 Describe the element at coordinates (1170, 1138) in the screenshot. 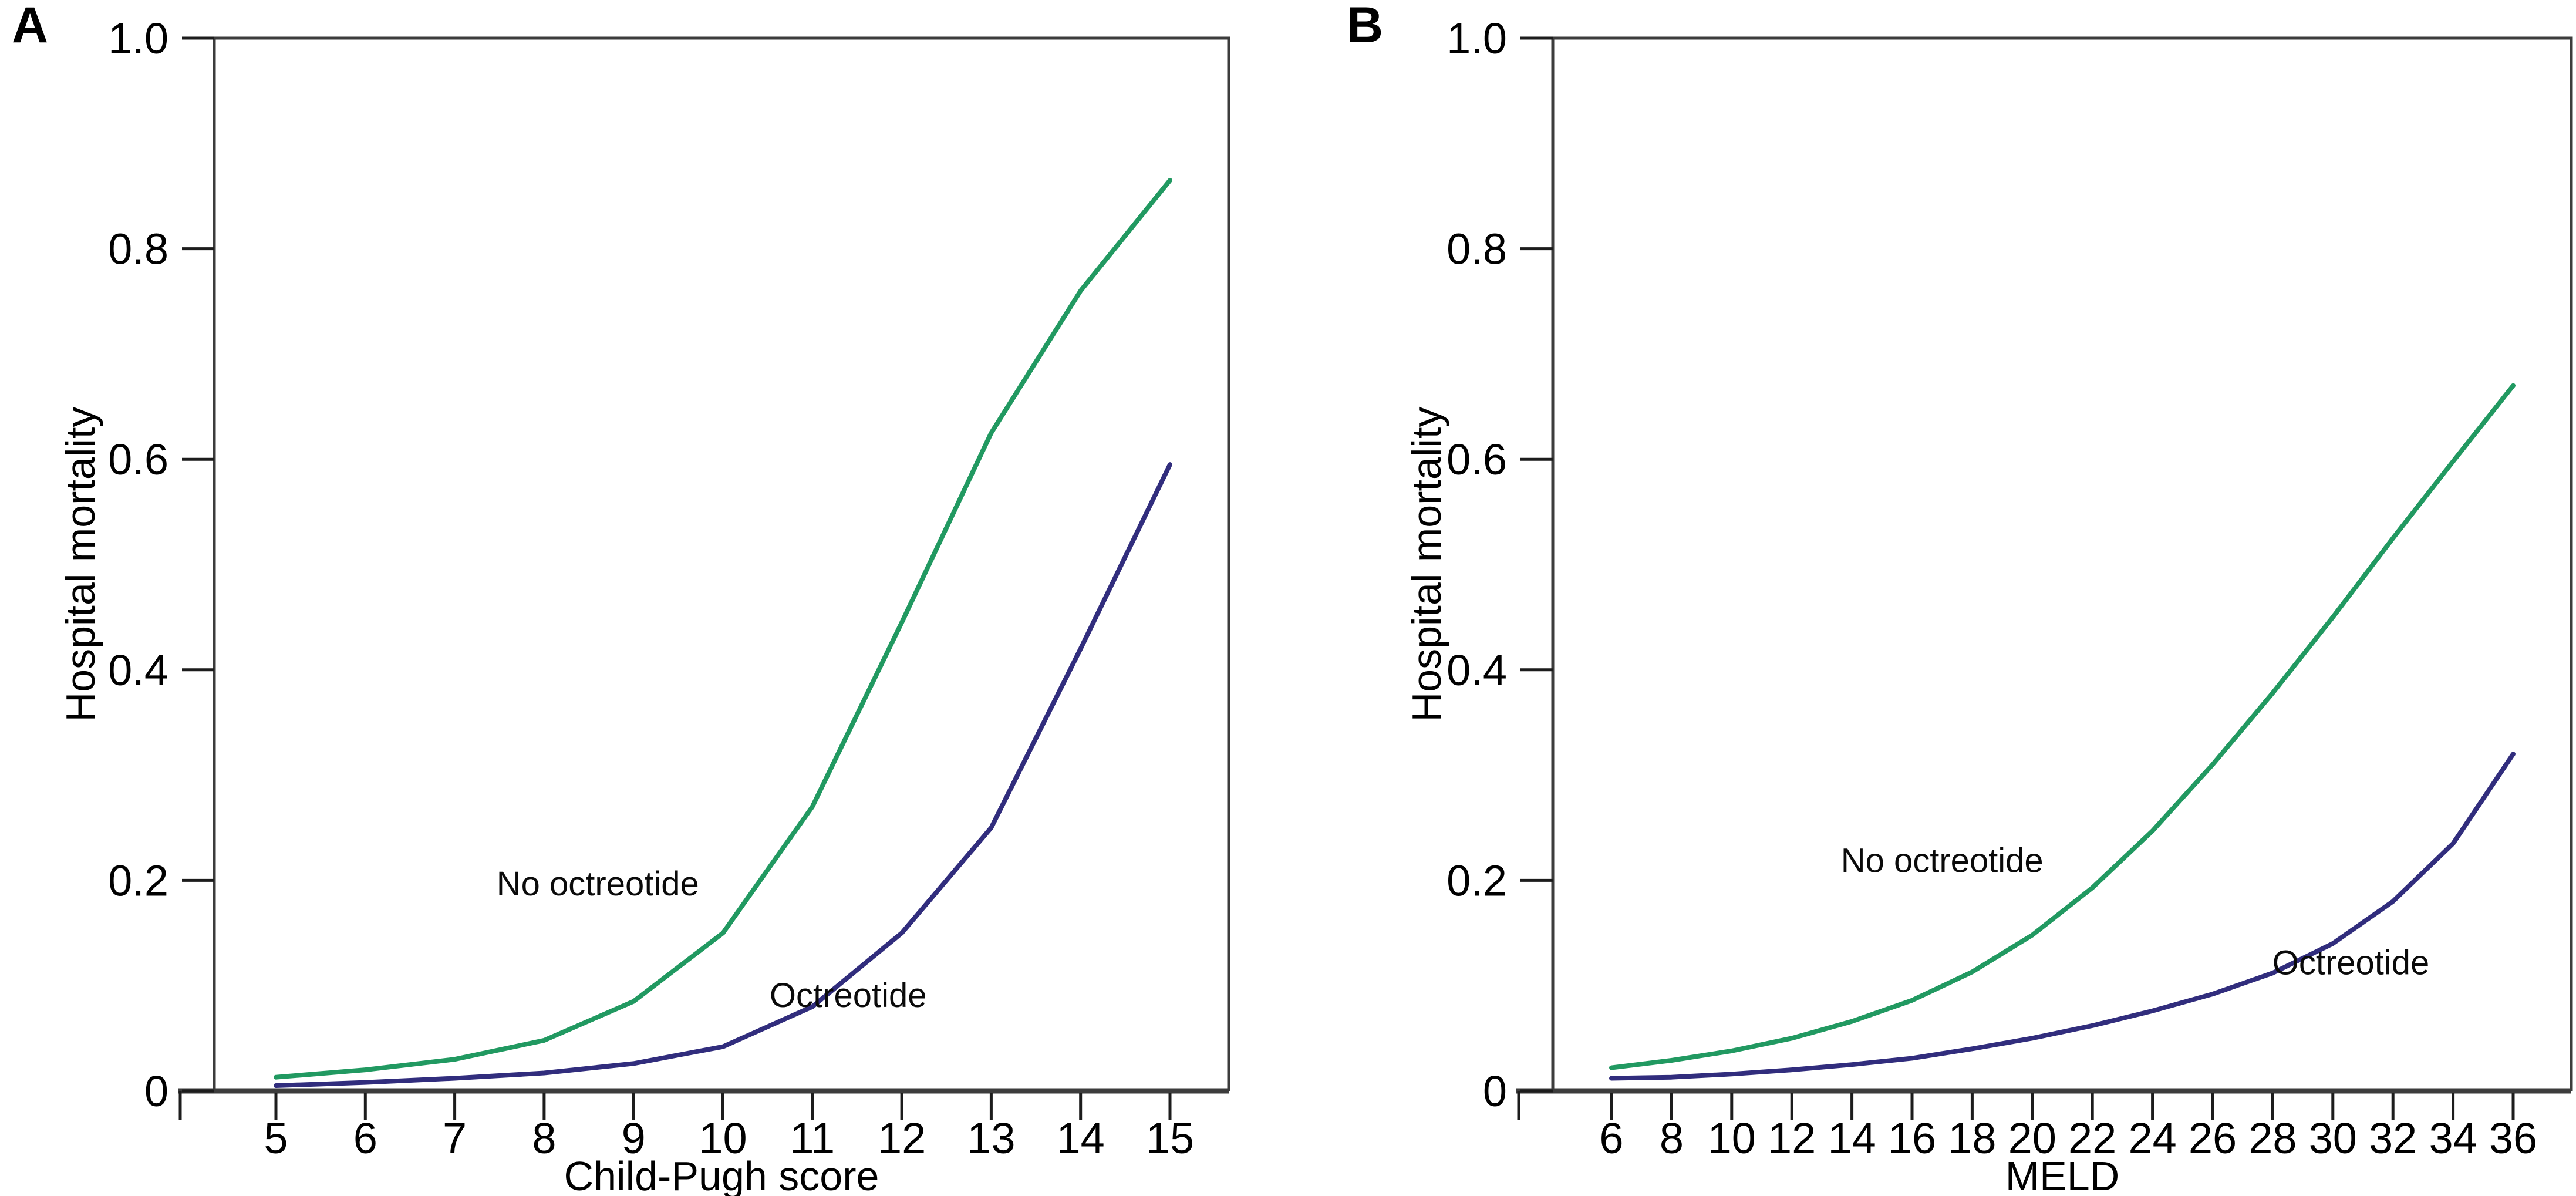

I see `x-tick-label: 15` at that location.